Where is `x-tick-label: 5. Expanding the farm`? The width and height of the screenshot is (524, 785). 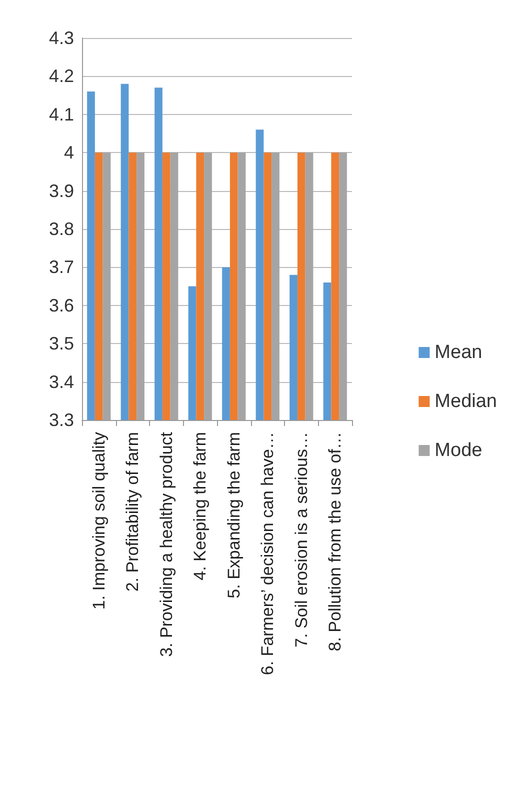 x-tick-label: 5. Expanding the farm is located at coordinates (234, 515).